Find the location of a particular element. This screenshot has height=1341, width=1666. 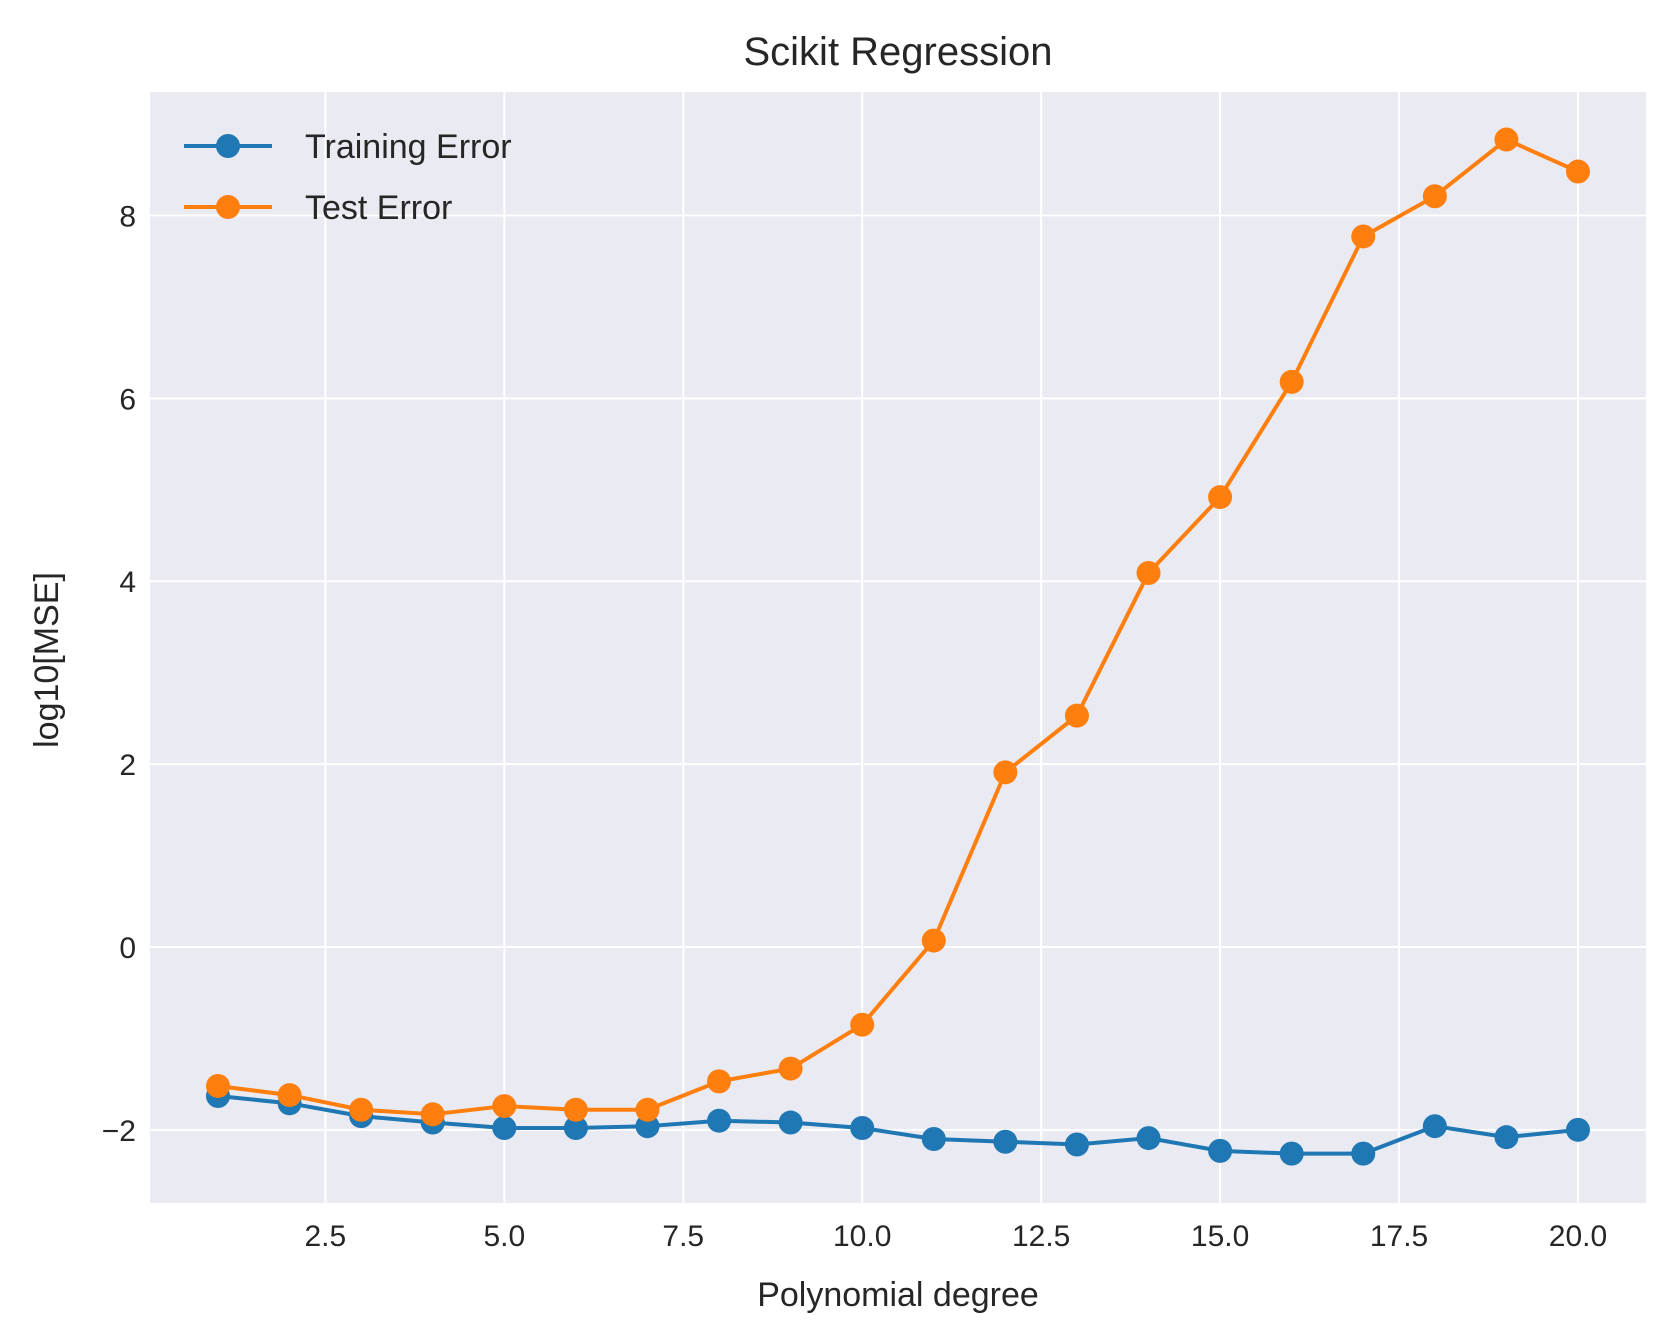

x-tick-label: 10.0 is located at coordinates (862, 1236).